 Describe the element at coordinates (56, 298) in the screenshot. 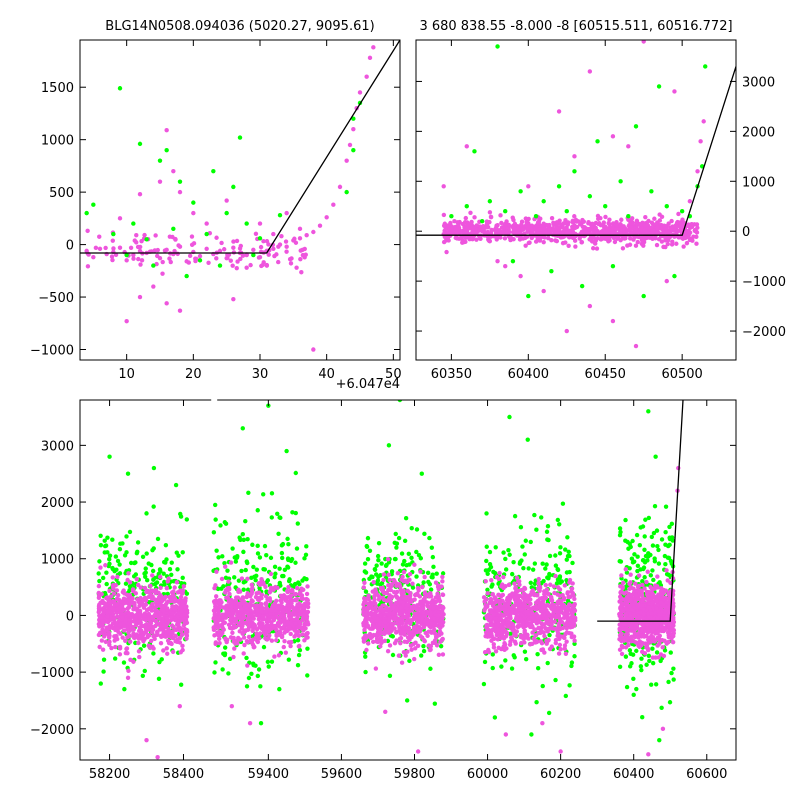

I see `y-tick-label: −500` at that location.